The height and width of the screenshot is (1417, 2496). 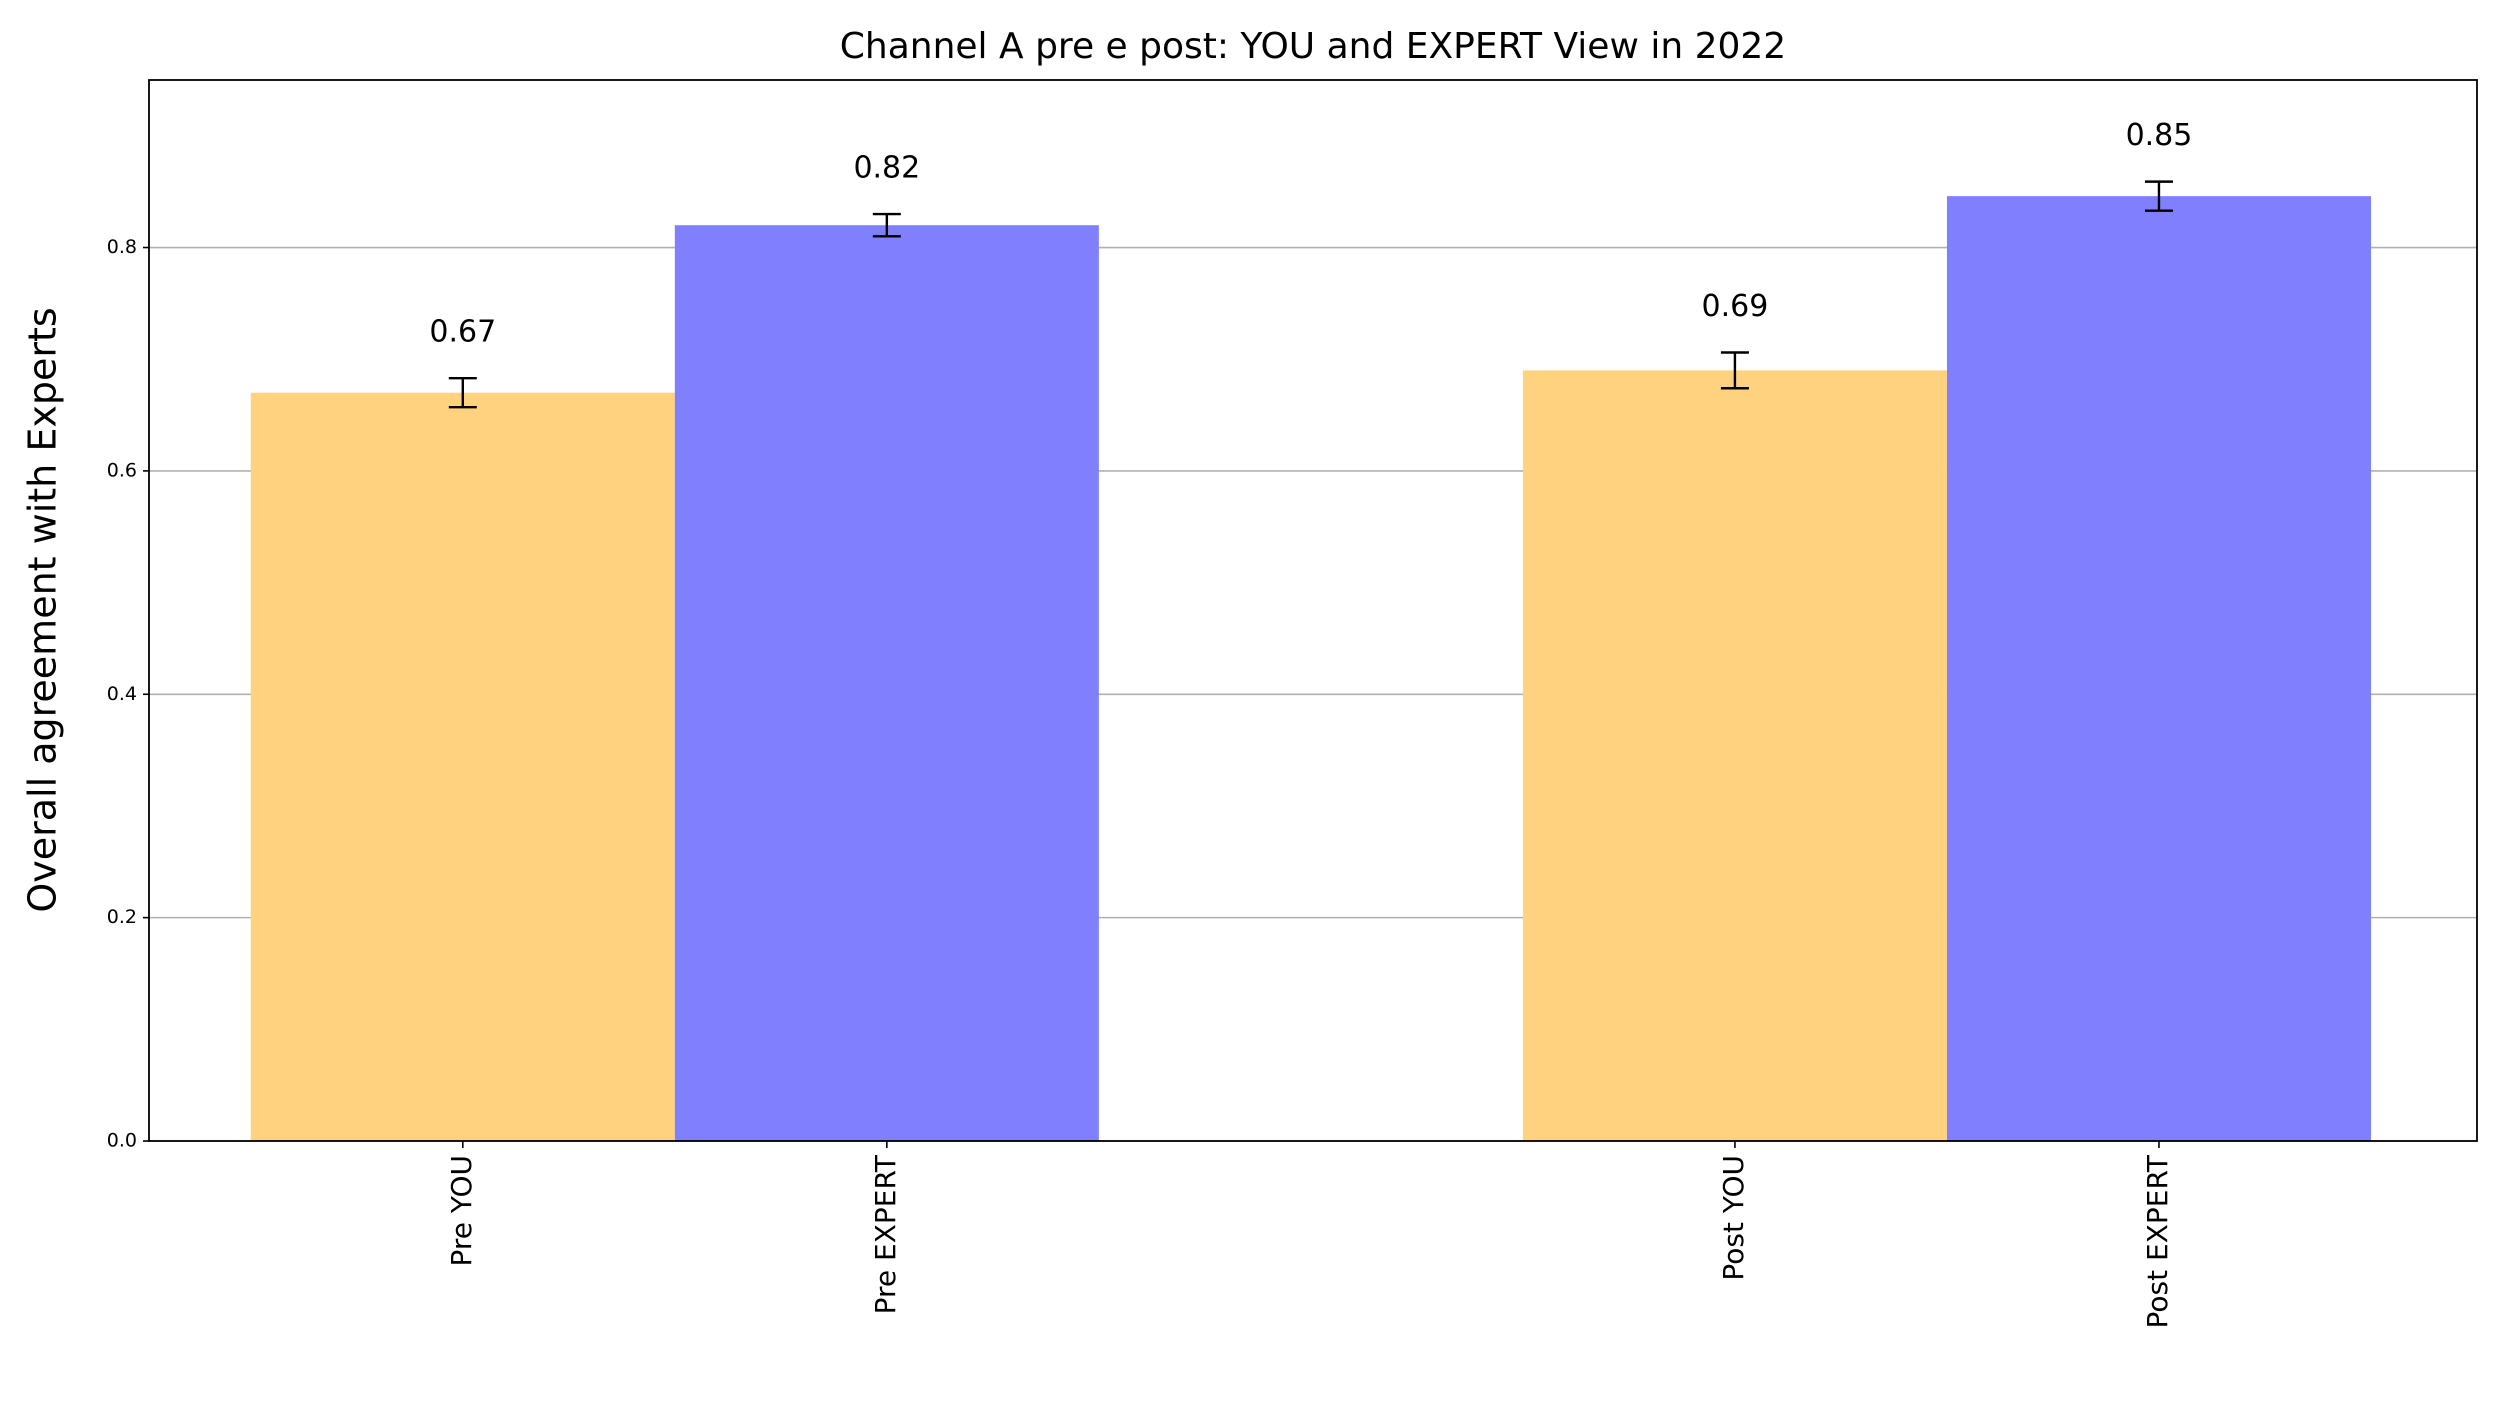 I want to click on x-tick-label: Pre YOU, so click(x=461, y=1211).